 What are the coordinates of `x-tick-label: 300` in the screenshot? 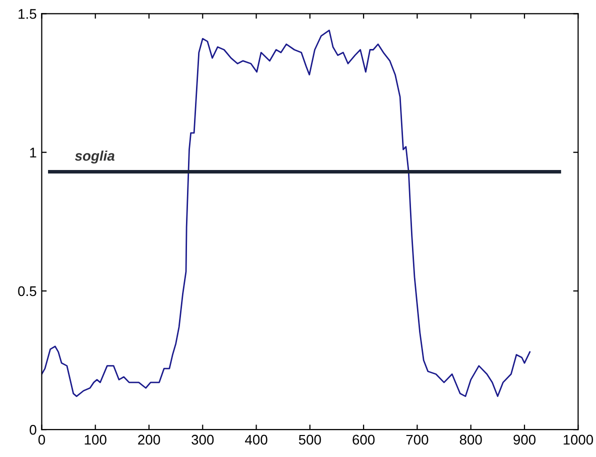 It's located at (203, 439).